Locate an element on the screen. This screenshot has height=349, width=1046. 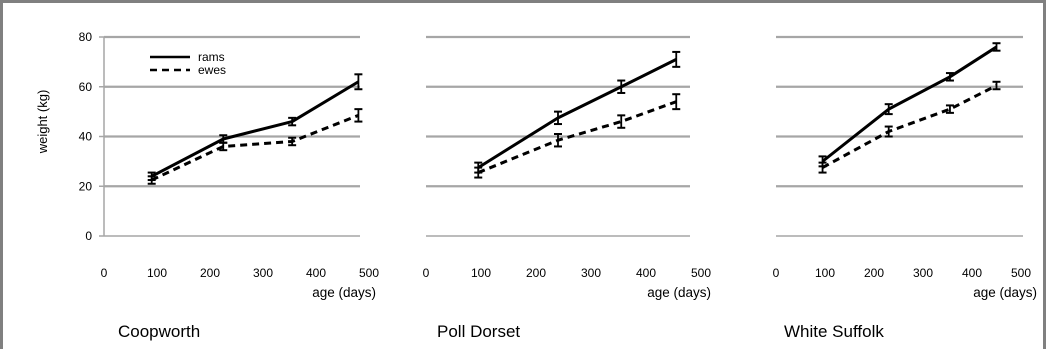
y-tick-label: 0 is located at coordinates (88, 236).